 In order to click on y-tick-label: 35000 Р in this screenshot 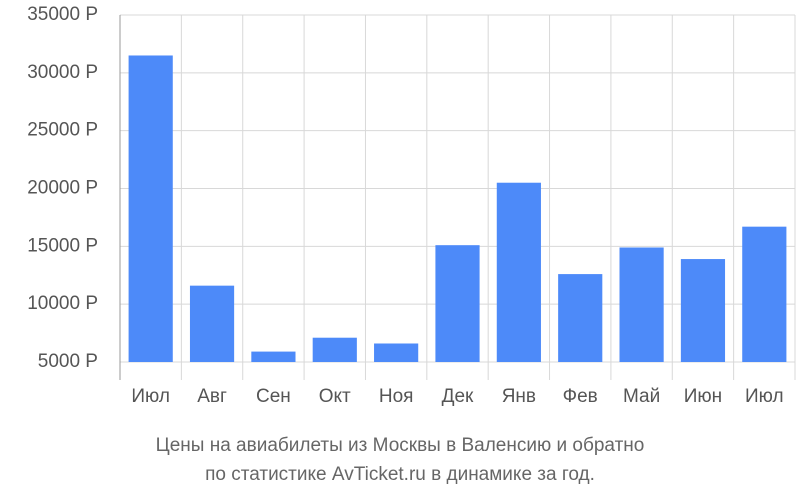, I will do `click(62, 14)`.